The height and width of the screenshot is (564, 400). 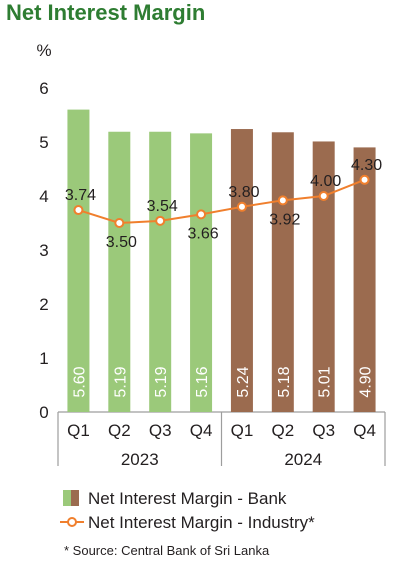 What do you see at coordinates (201, 522) in the screenshot?
I see `legend-label-industry: Net Interest Margin - Industry*` at bounding box center [201, 522].